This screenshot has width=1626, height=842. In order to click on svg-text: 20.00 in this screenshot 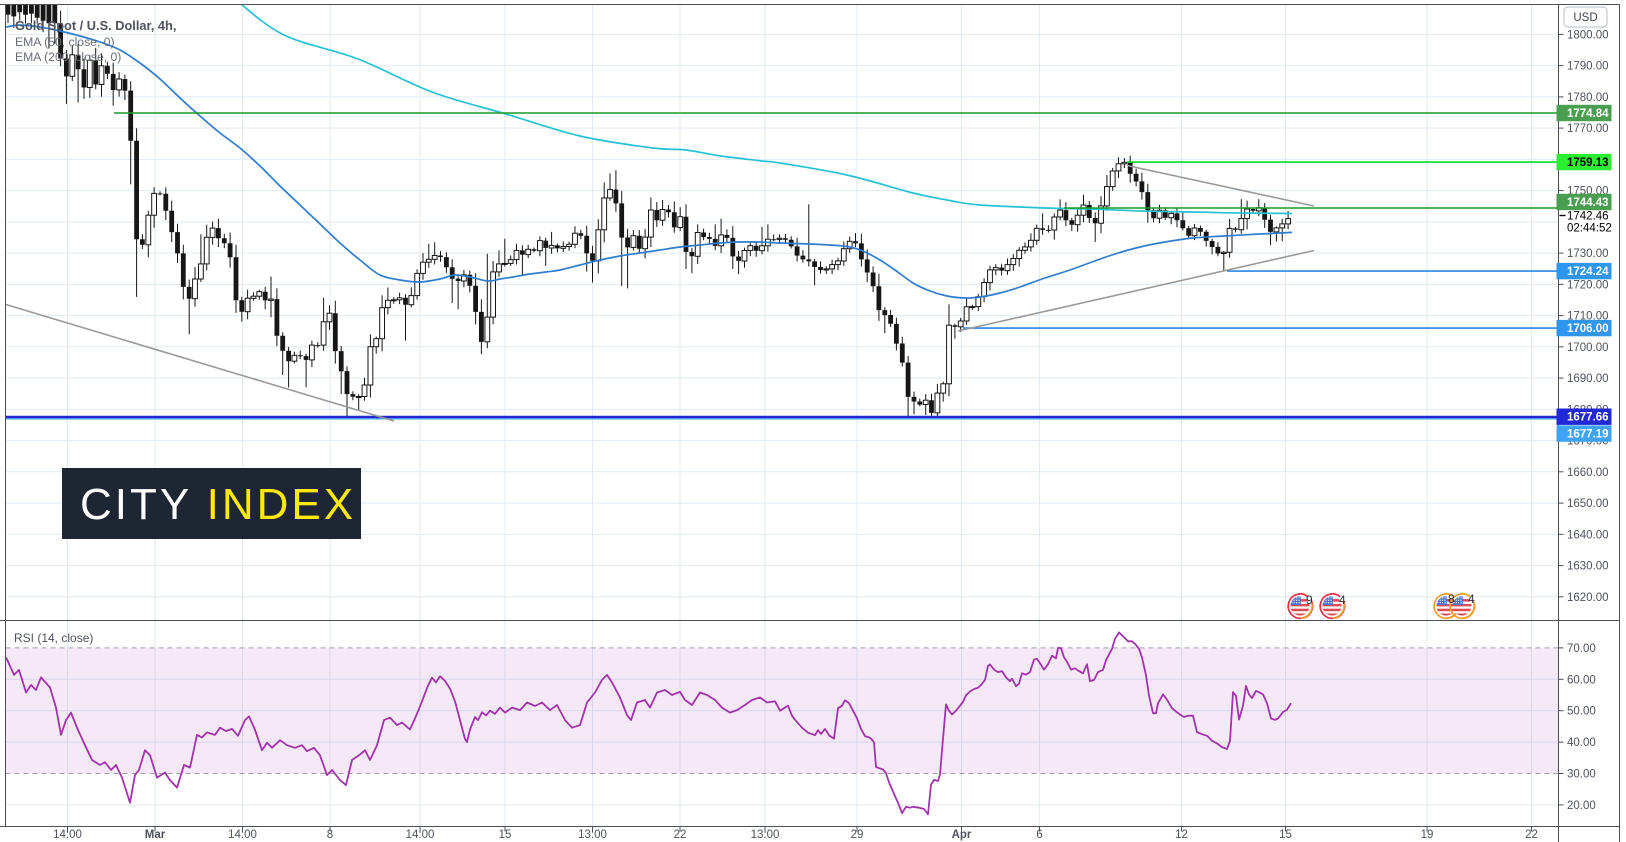, I will do `click(1581, 806)`.